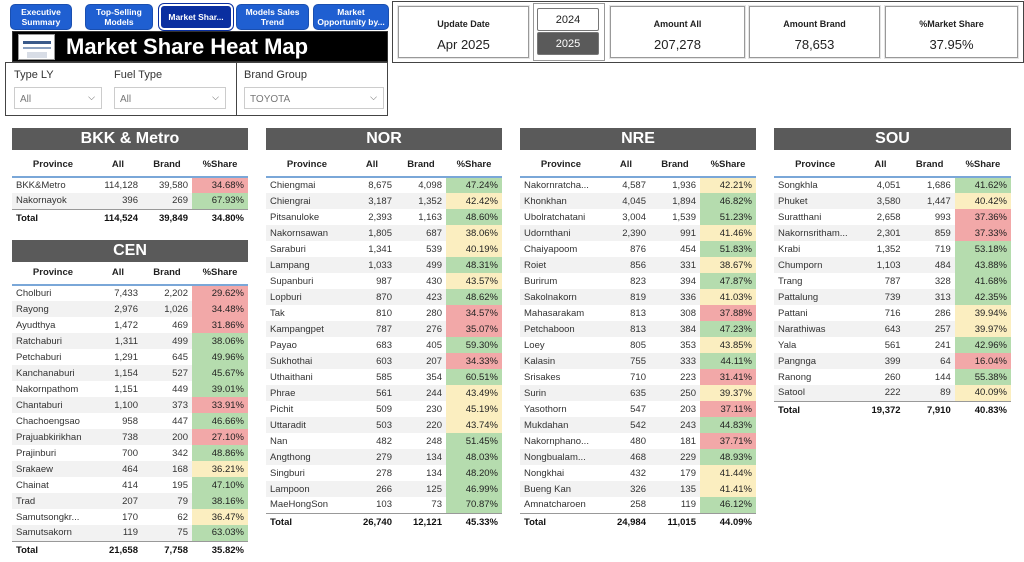  Describe the element at coordinates (892, 393) in the screenshot. I see `table-row: Satool 222 89 40.09%` at that location.